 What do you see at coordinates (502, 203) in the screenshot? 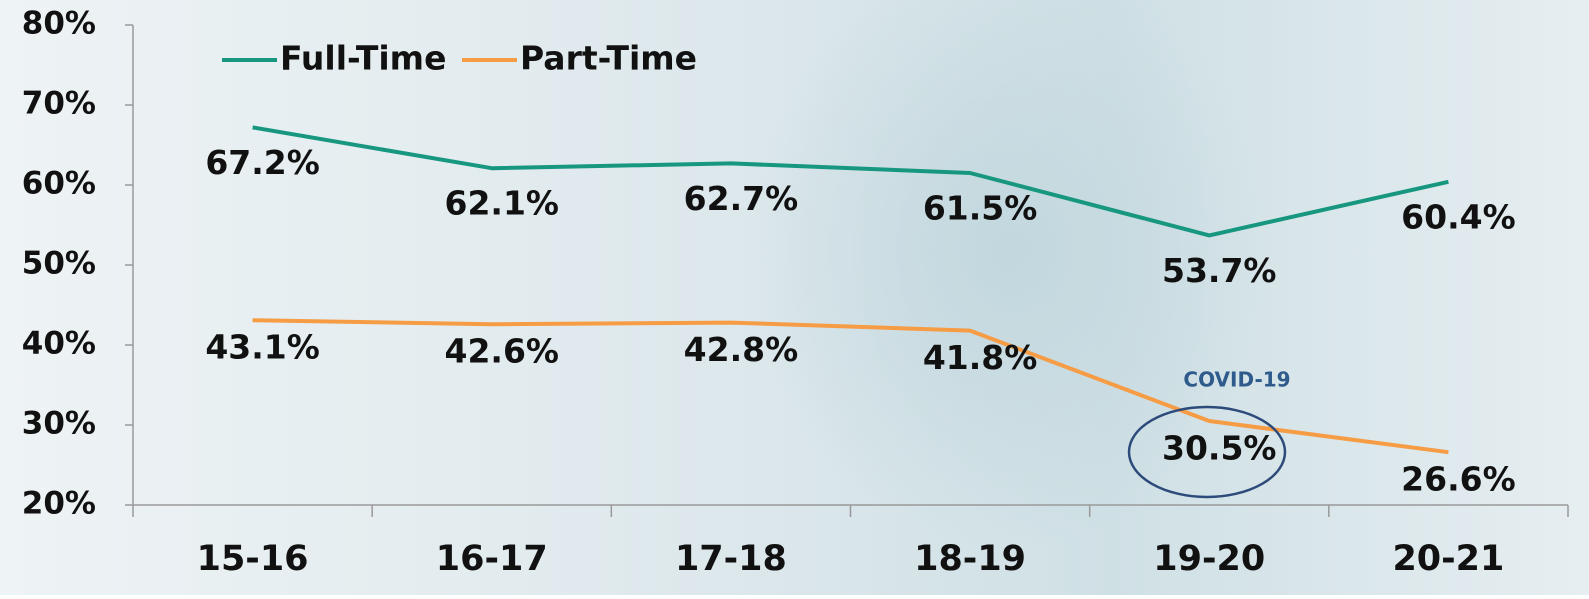
I see `data-label: 62.1%` at bounding box center [502, 203].